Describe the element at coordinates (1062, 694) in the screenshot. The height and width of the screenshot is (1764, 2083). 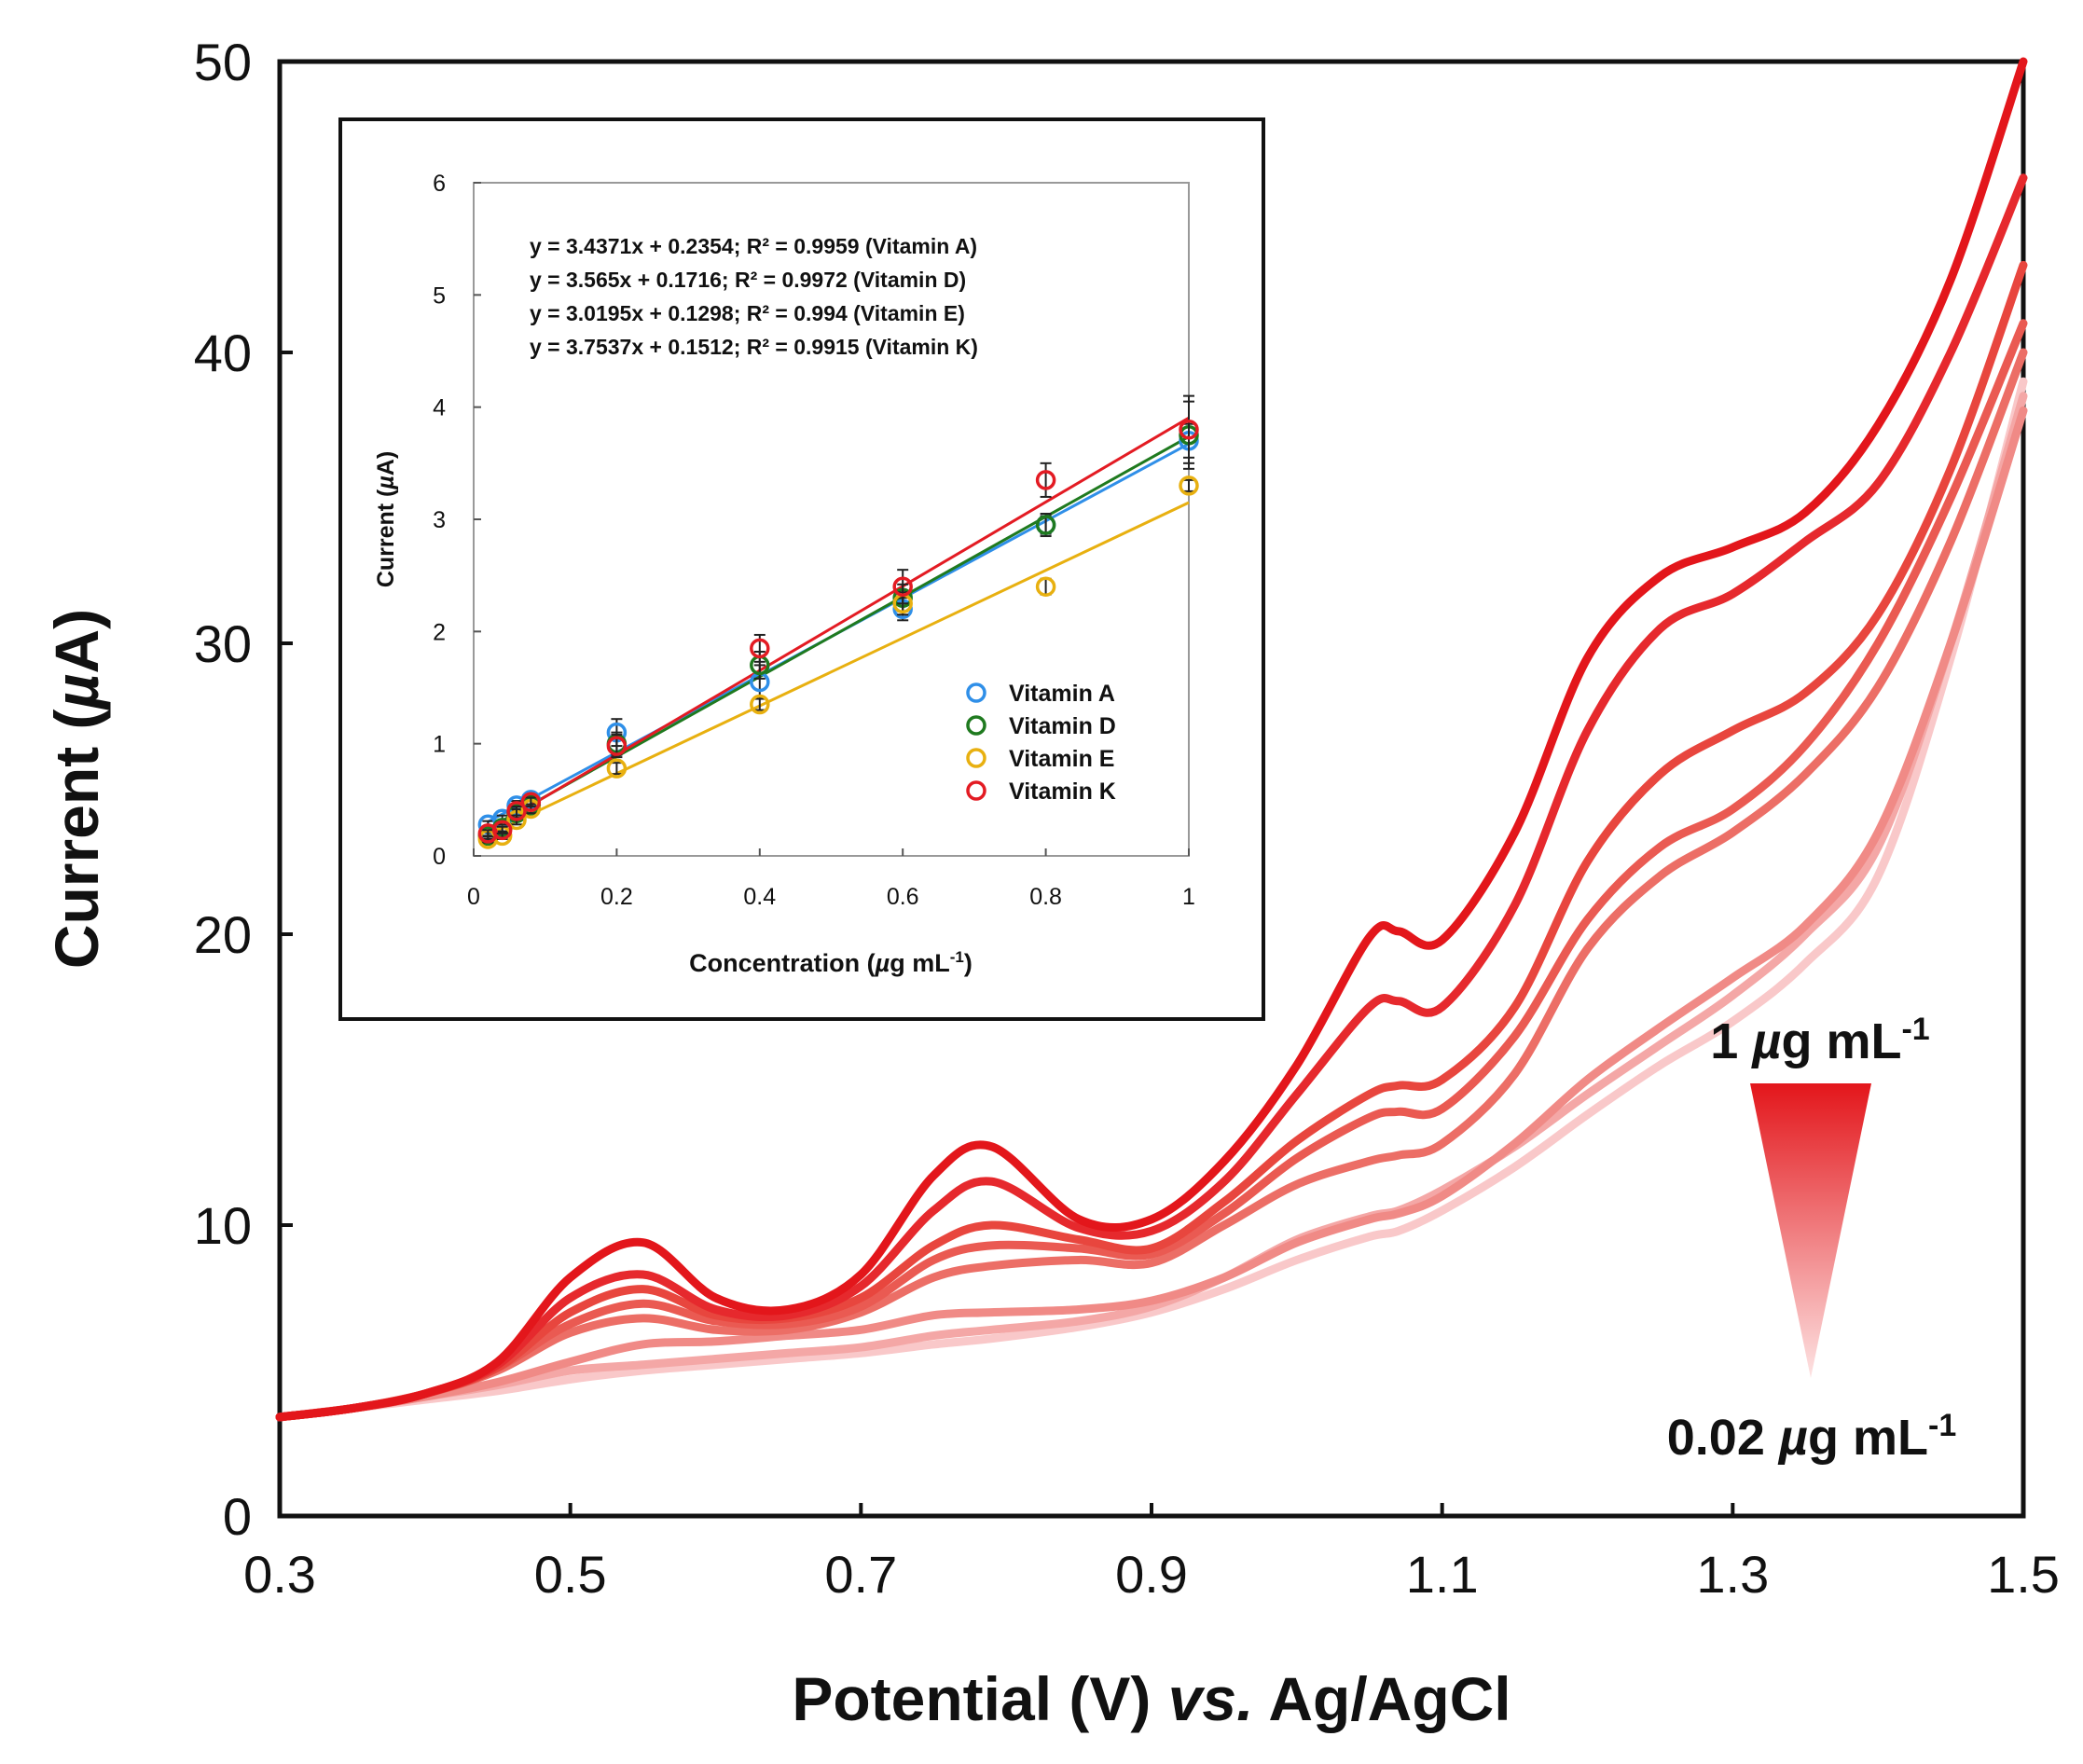
I see `legend-label-vitamin-a: Vitamin A` at that location.